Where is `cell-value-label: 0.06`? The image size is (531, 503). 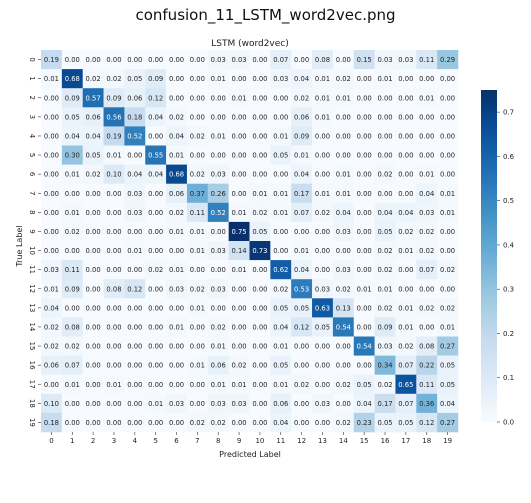
cell-value-label: 0.06 is located at coordinates (280, 404).